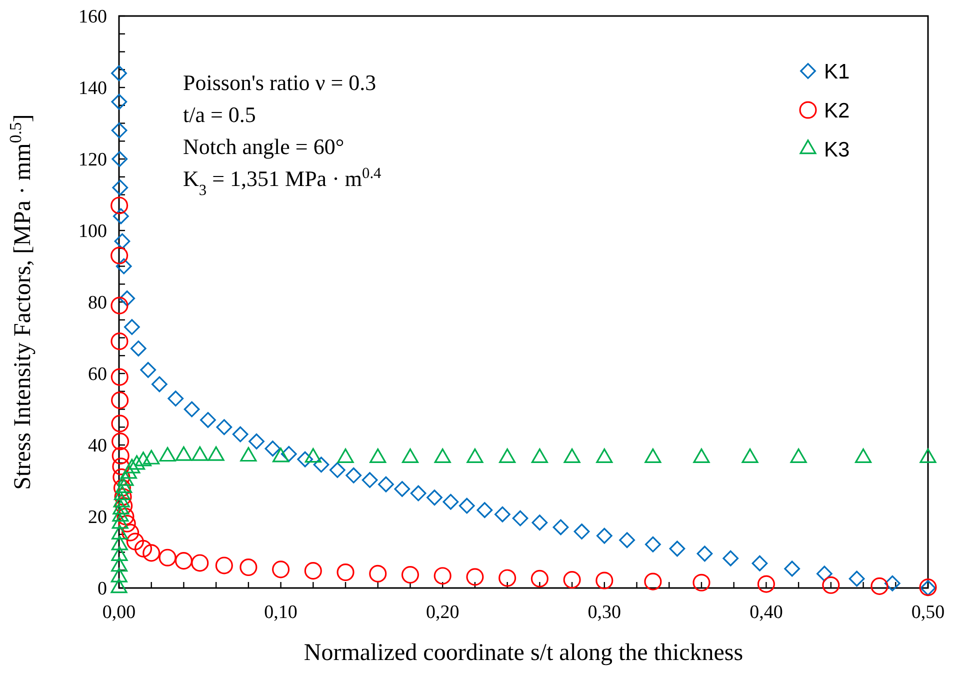 Image resolution: width=957 pixels, height=686 pixels. I want to click on y-tick-label: 140, so click(92, 89).